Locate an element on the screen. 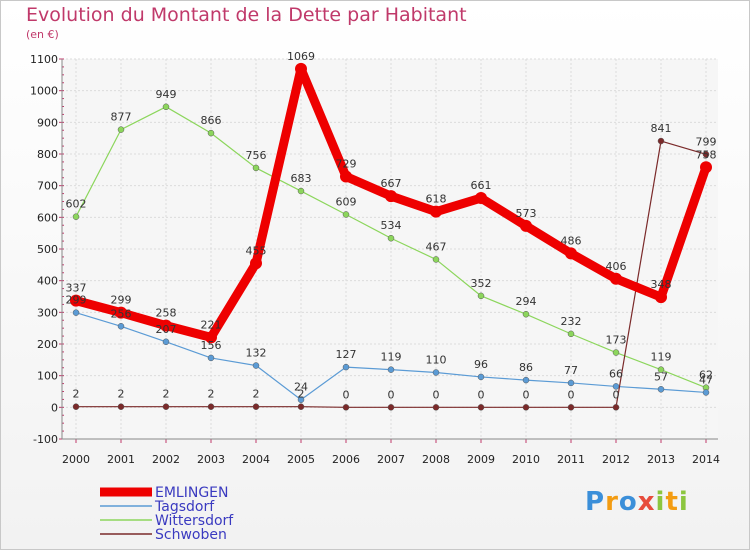 This screenshot has width=750, height=550. data-label: 683 is located at coordinates (301, 178).